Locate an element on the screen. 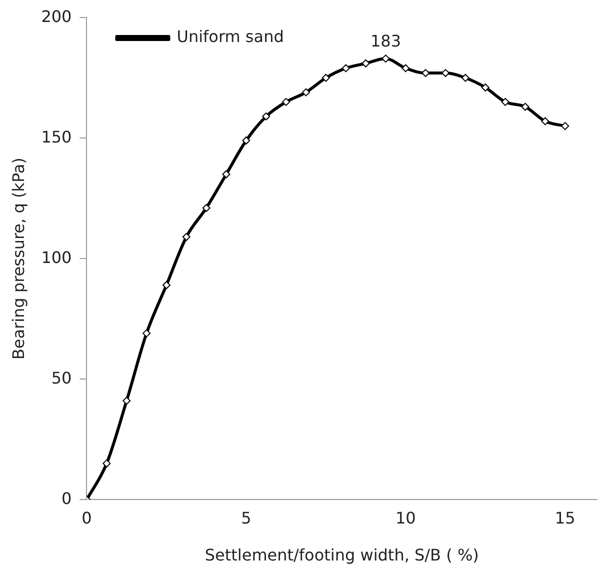 The height and width of the screenshot is (578, 603). y-axis-title: Bearing pressure, q (kPa) is located at coordinates (18, 259).